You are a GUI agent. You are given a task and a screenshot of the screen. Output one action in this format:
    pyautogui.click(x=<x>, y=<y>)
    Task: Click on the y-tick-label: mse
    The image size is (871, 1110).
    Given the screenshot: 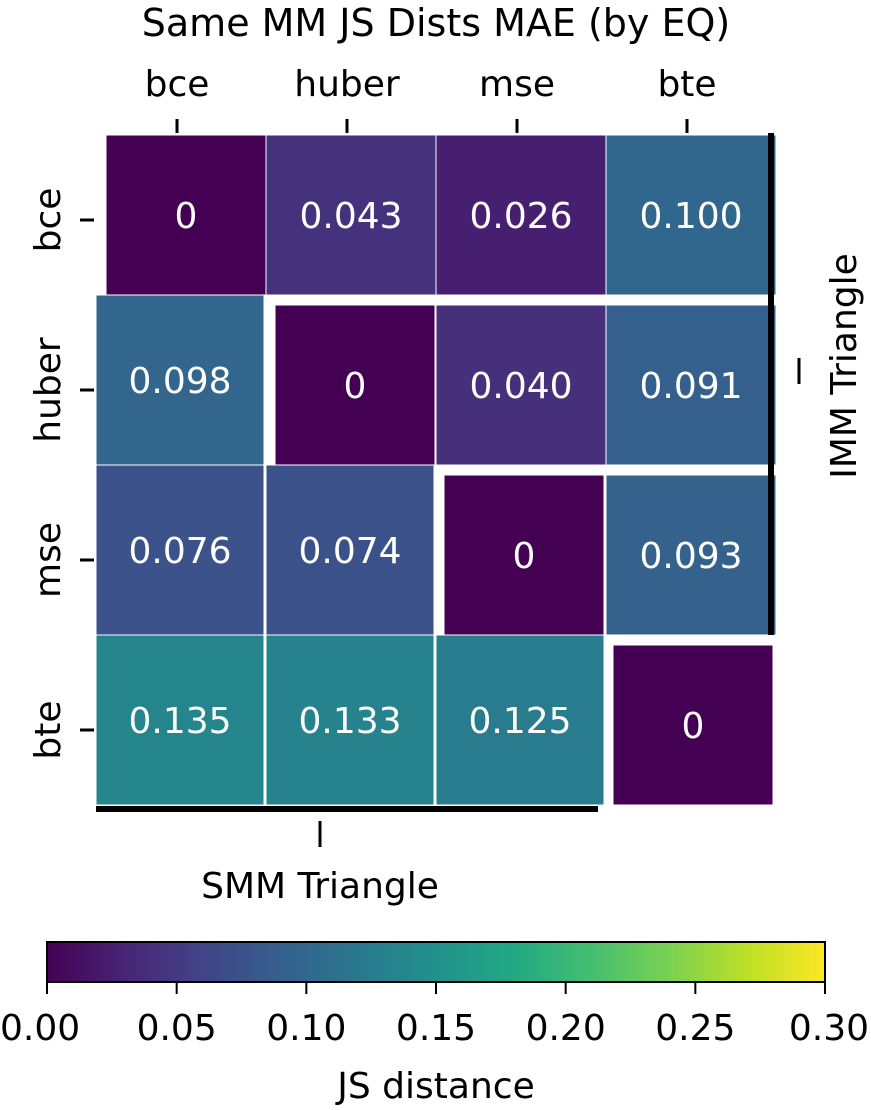 What is the action you would take?
    pyautogui.click(x=48, y=560)
    